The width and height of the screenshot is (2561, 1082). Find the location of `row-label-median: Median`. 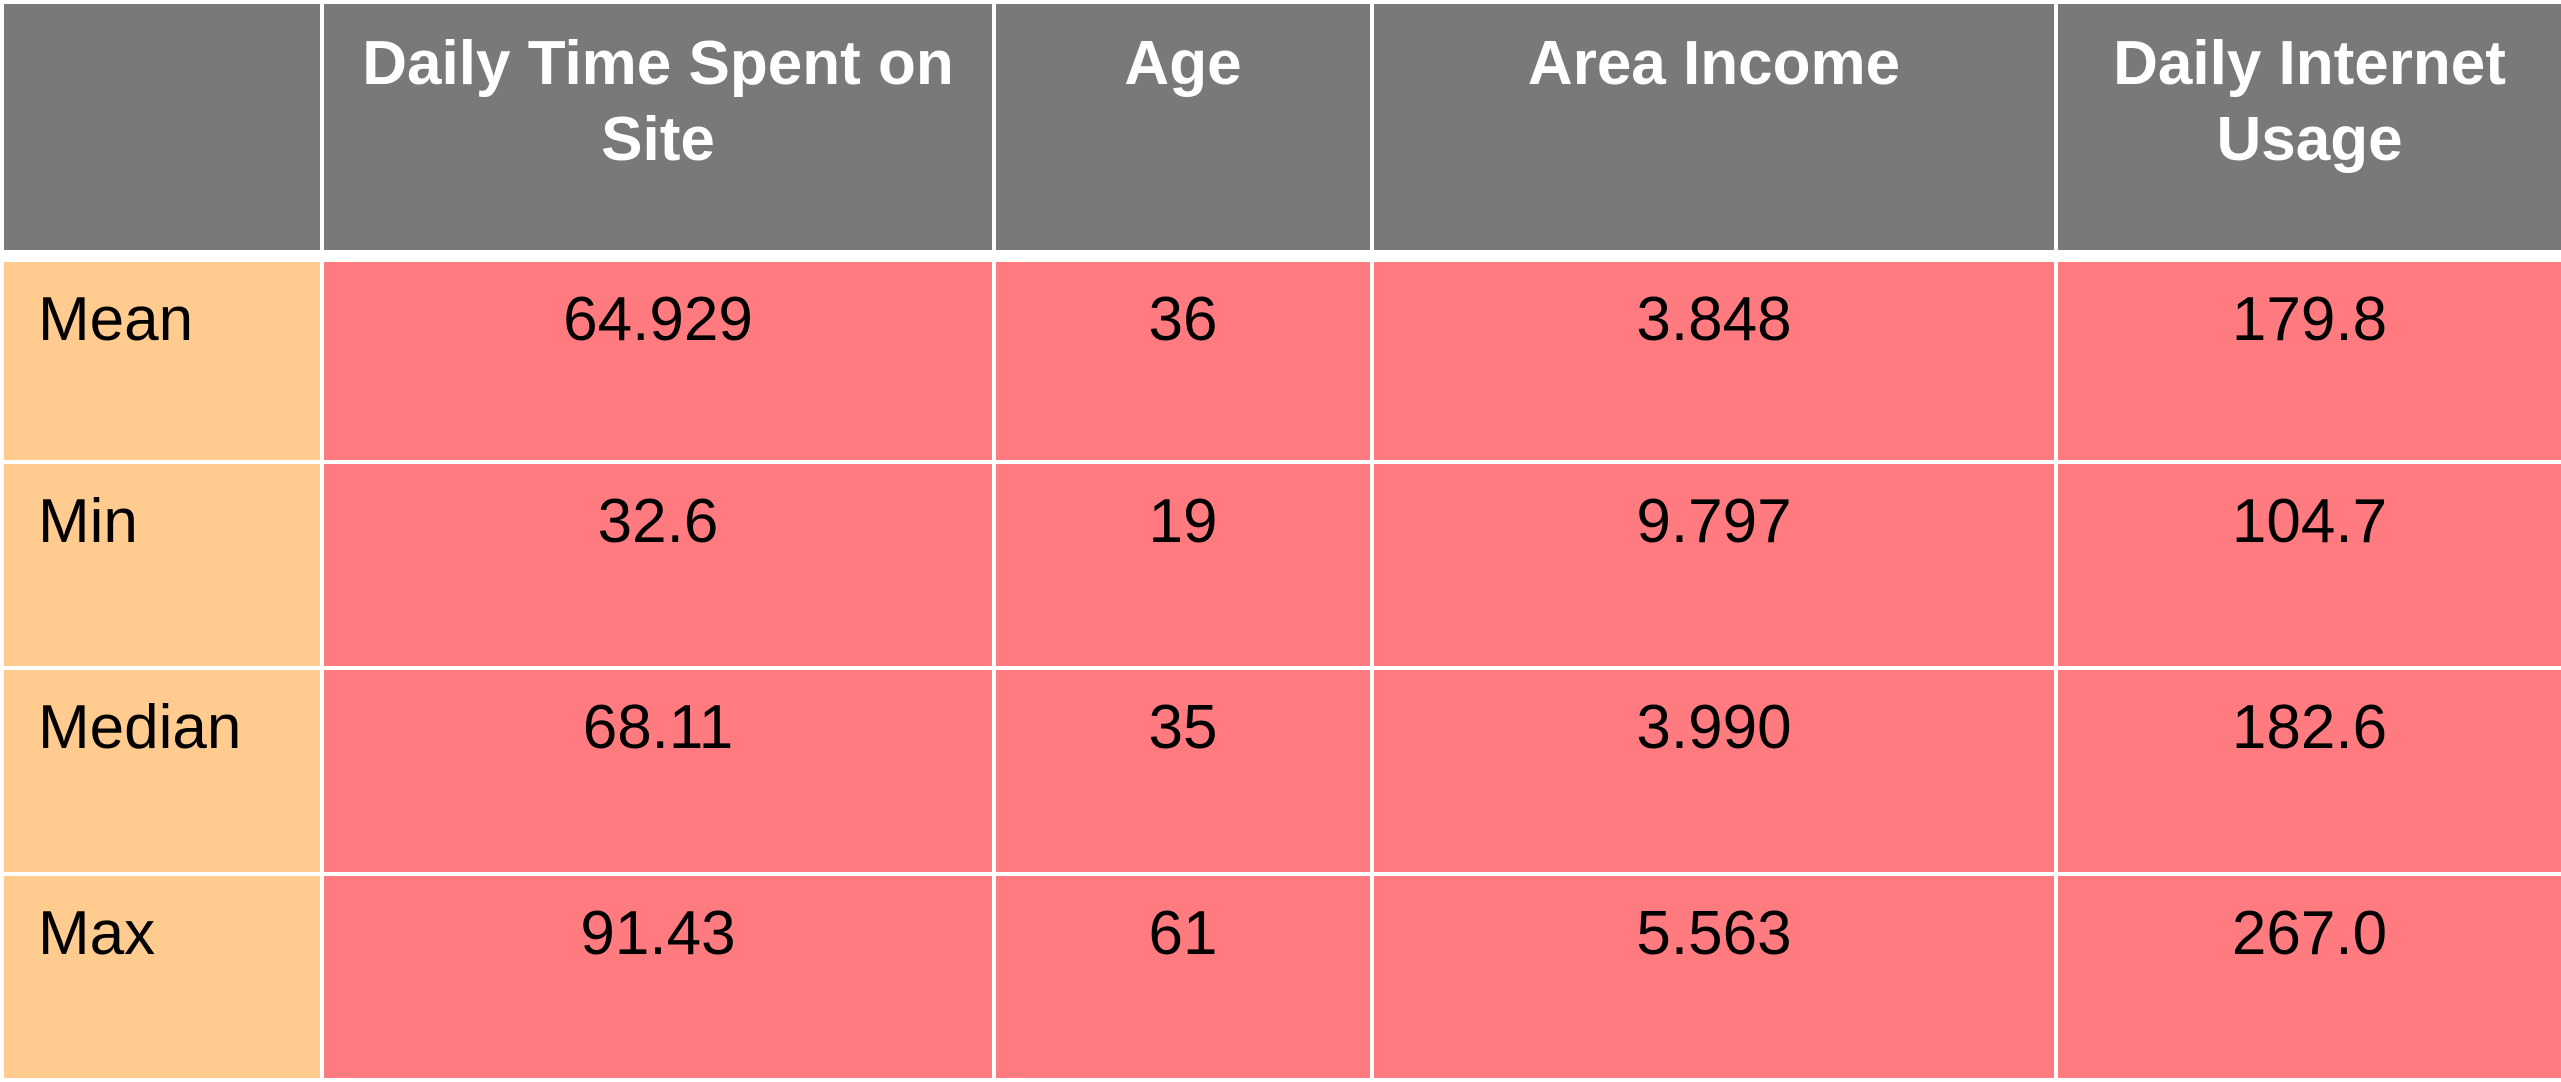

row-label-median: Median is located at coordinates (162, 771).